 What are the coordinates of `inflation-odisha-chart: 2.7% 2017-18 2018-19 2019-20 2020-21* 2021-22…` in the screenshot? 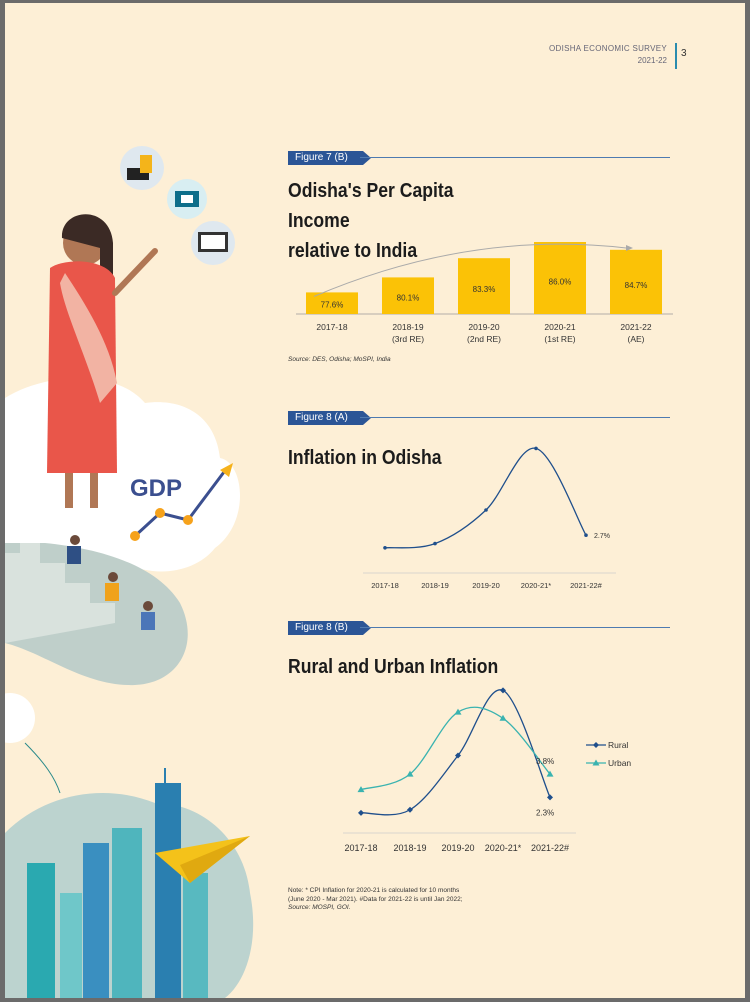 It's located at (489, 518).